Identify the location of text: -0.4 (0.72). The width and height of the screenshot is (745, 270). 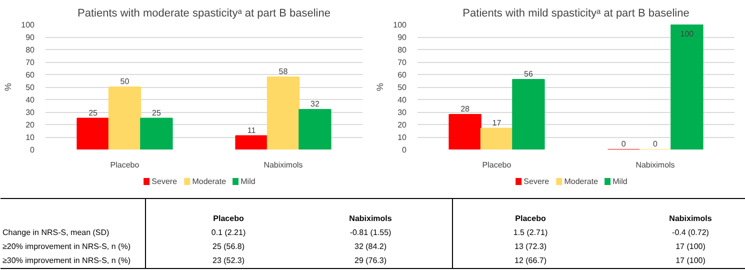
(691, 232).